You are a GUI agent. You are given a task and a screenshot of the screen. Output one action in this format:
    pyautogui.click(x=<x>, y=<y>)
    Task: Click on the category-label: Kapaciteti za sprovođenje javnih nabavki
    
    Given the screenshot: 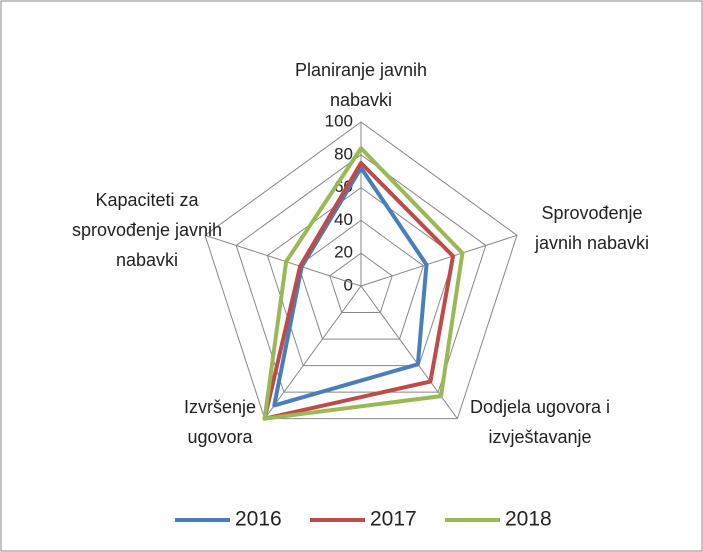 What is the action you would take?
    pyautogui.click(x=147, y=230)
    